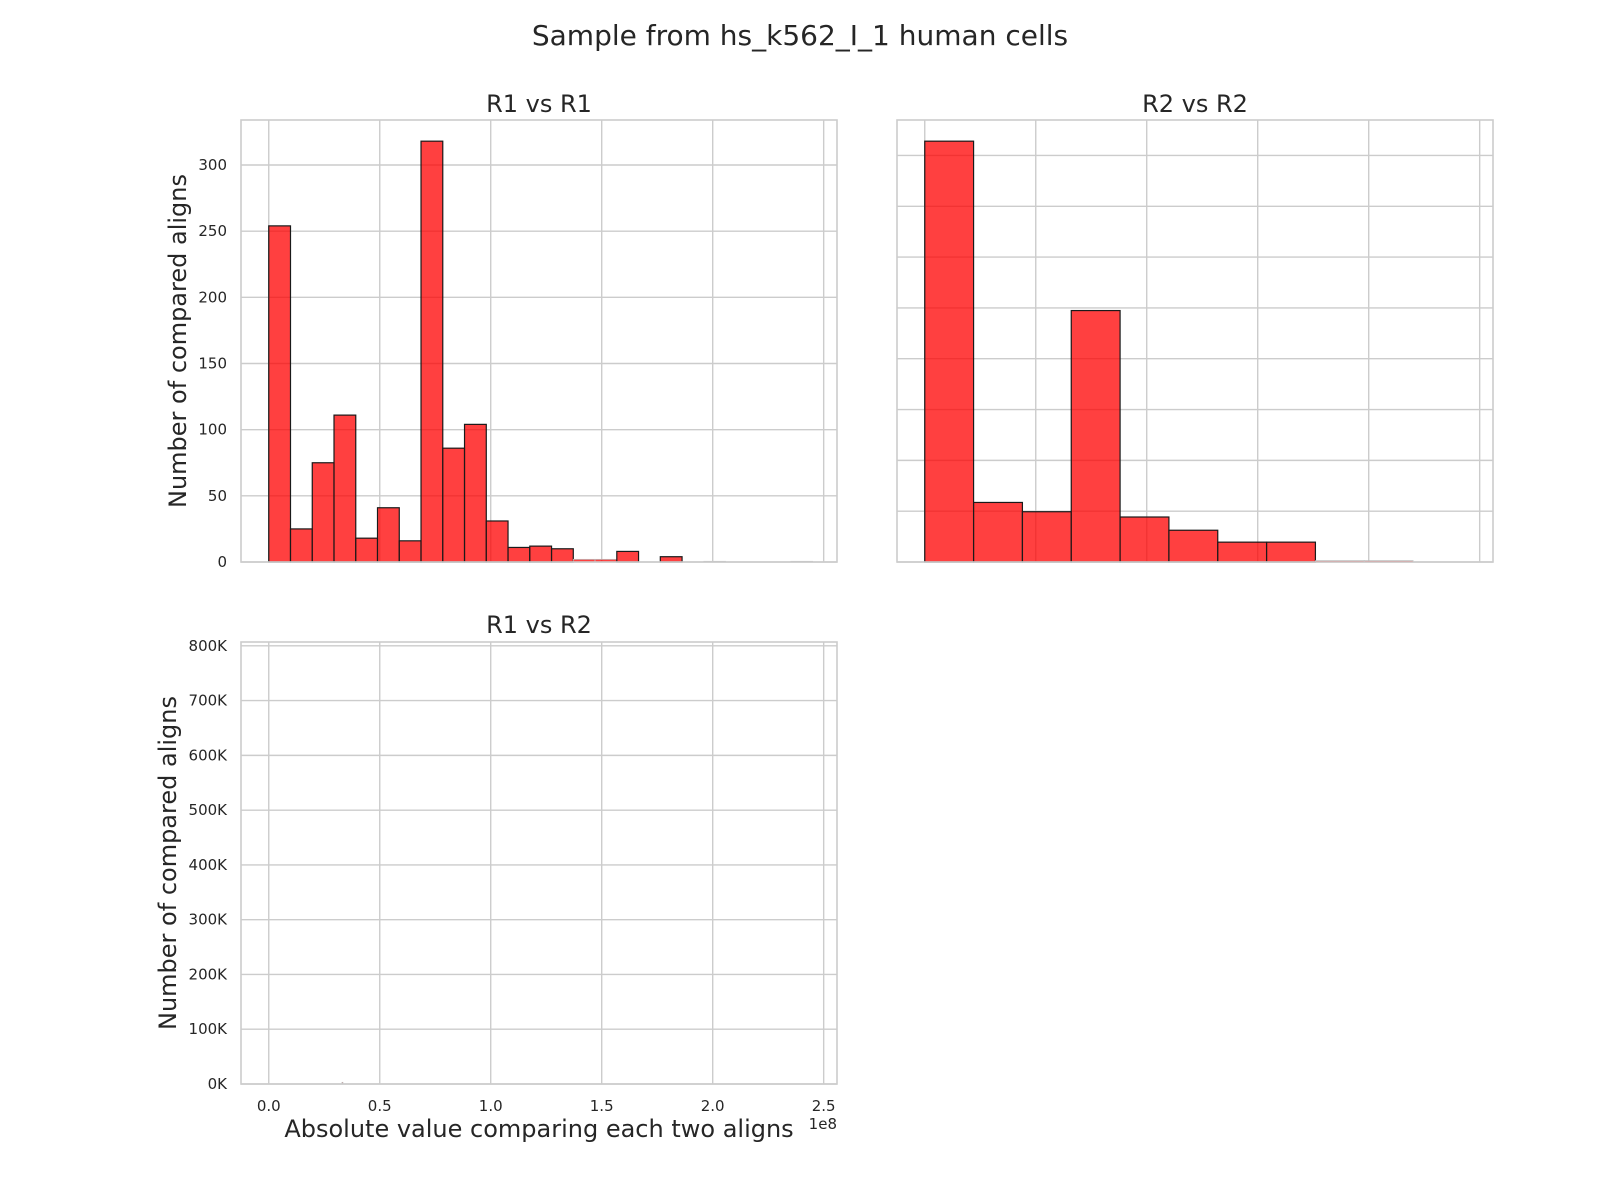 This screenshot has width=1600, height=1200. What do you see at coordinates (209, 646) in the screenshot?
I see `y-tick-label: 800K` at bounding box center [209, 646].